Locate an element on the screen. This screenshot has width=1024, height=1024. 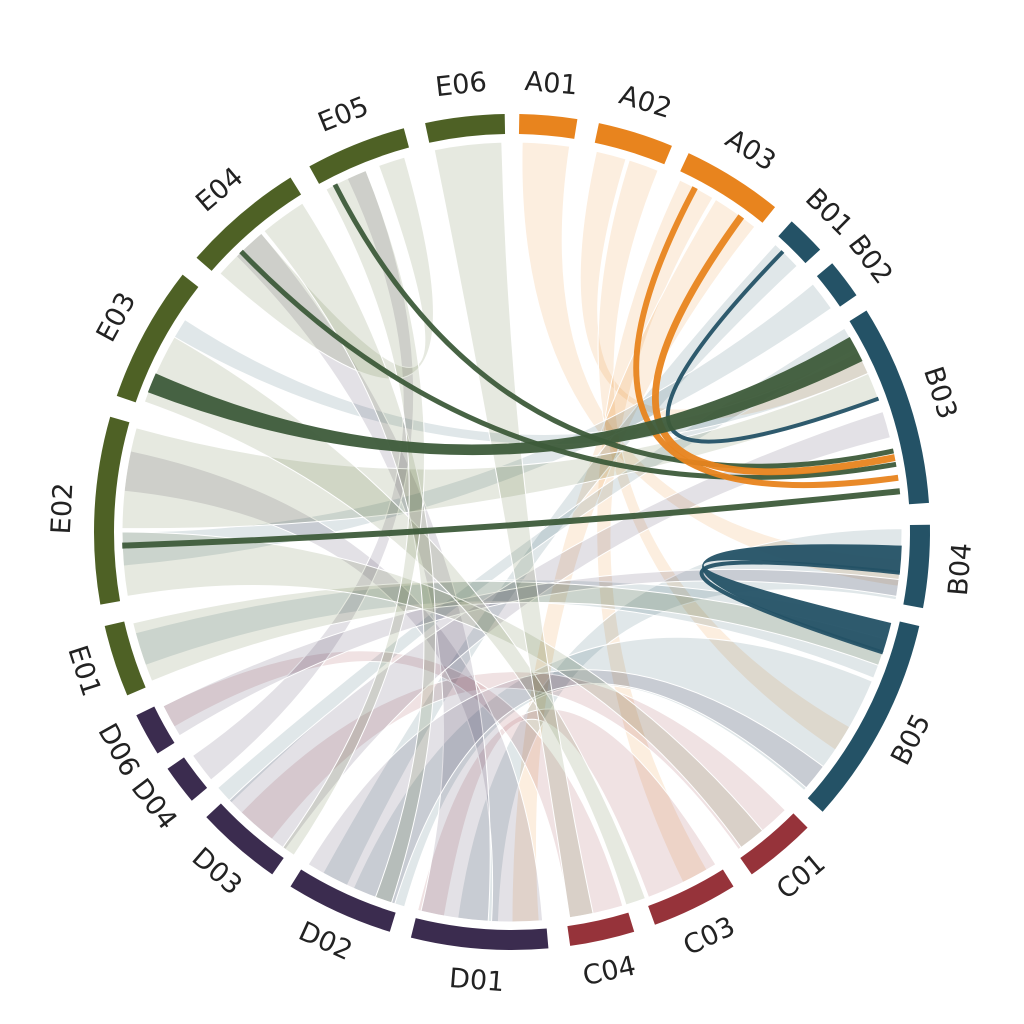
segment-arc-d06 is located at coordinates (155, 730).